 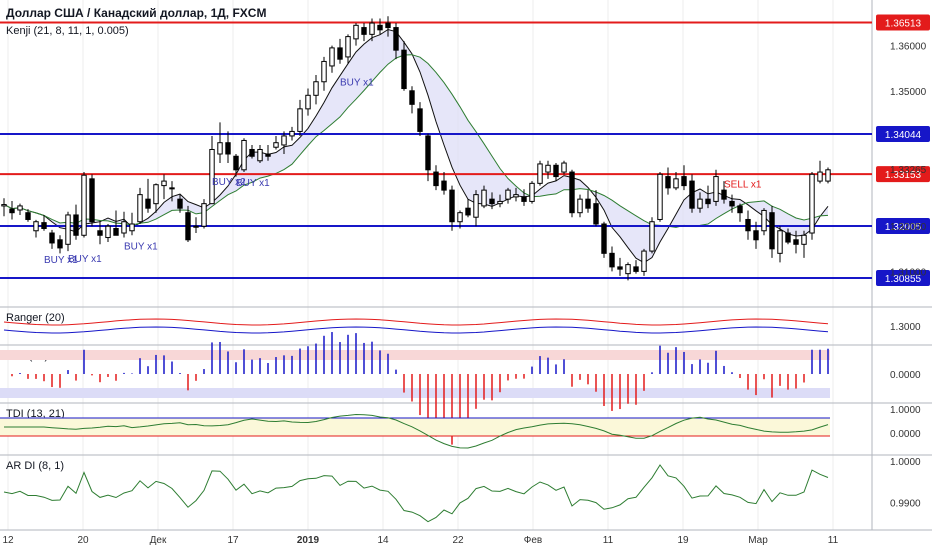 I want to click on time-axis: 12 20 Дек 17 2019 14 22 Фев 11 19 Мар 11, so click(x=420, y=540).